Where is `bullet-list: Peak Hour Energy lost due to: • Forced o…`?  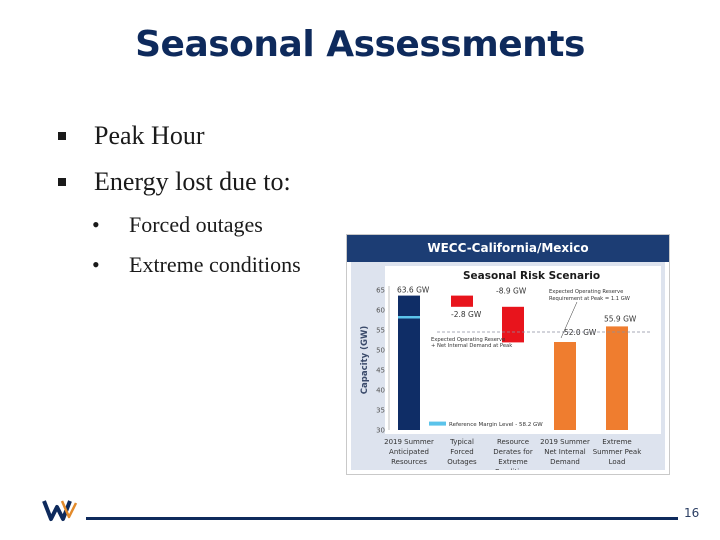
bullet-list: Peak Hour Energy lost due to: • Forced o… is located at coordinates (179, 204).